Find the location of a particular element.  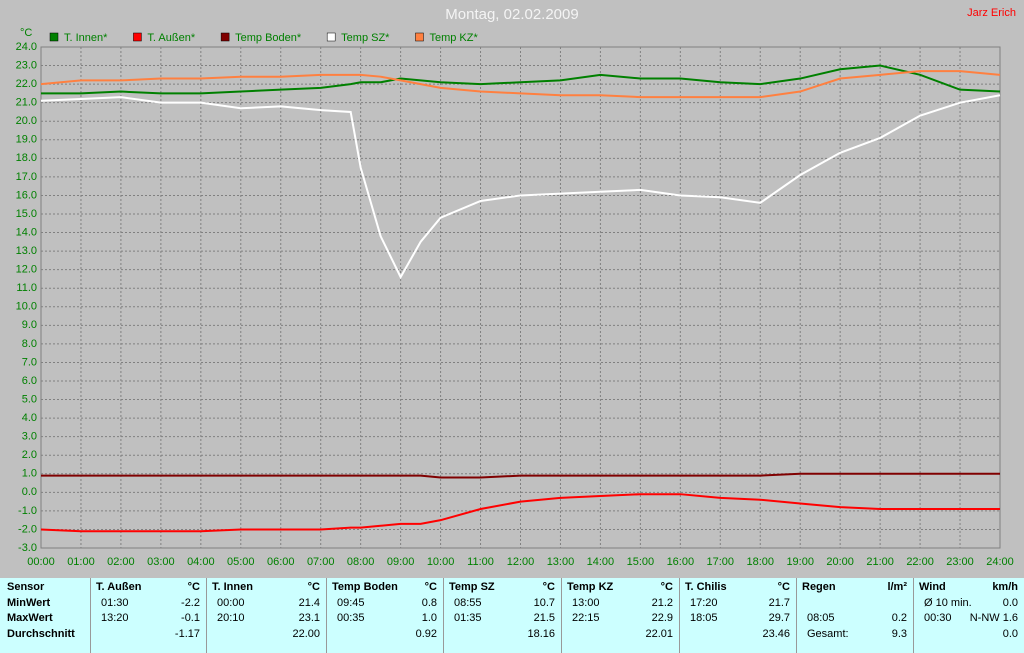

y-tick-label: 3.0 is located at coordinates (29, 437).